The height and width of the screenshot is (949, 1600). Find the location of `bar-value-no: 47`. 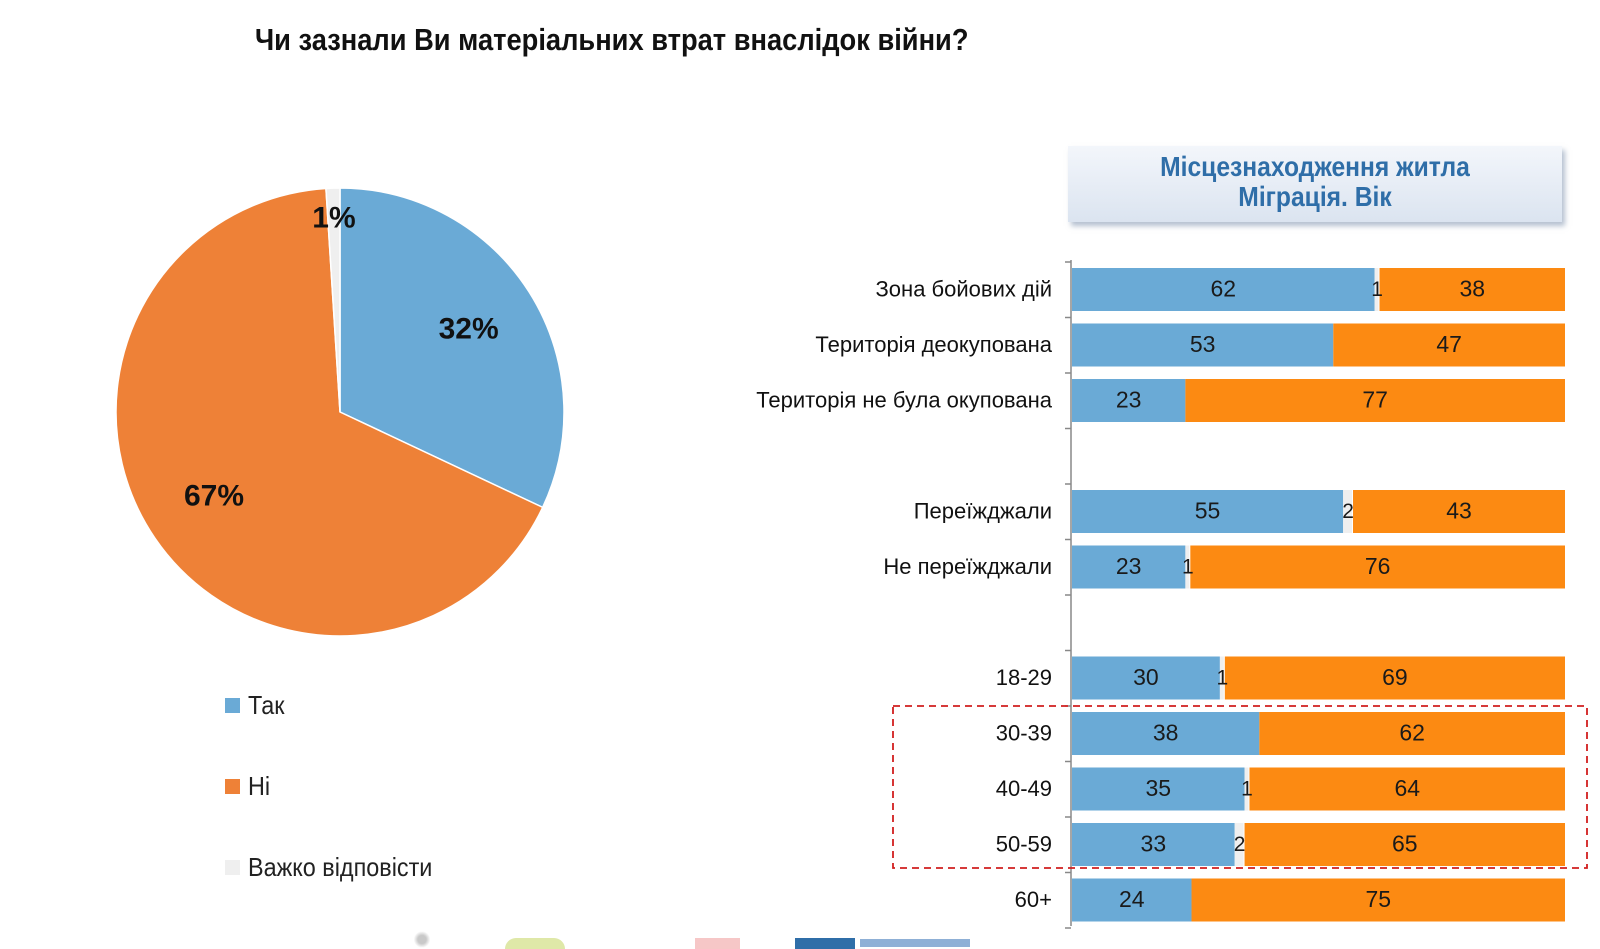

bar-value-no: 47 is located at coordinates (1449, 344).